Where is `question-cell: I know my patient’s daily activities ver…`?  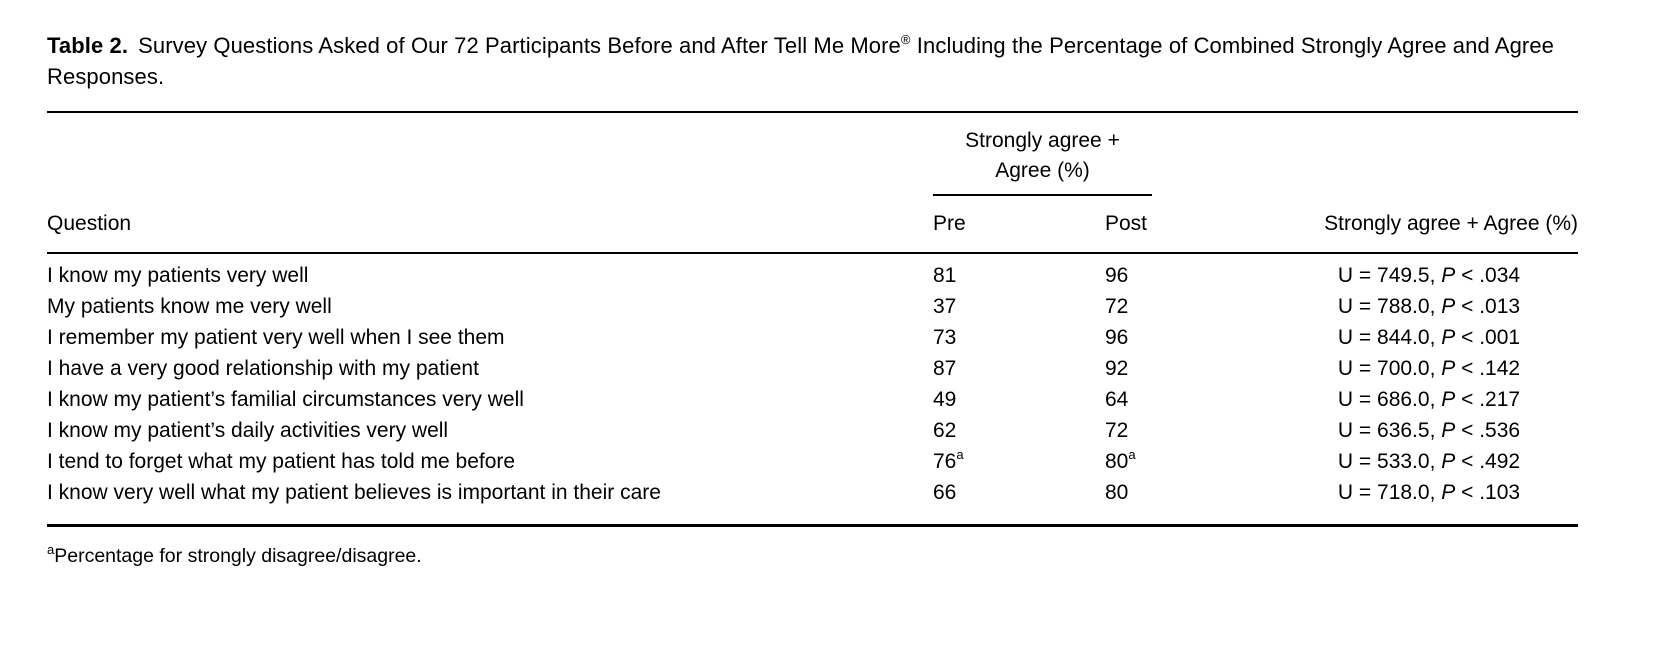 question-cell: I know my patient’s daily activities ver… is located at coordinates (248, 430).